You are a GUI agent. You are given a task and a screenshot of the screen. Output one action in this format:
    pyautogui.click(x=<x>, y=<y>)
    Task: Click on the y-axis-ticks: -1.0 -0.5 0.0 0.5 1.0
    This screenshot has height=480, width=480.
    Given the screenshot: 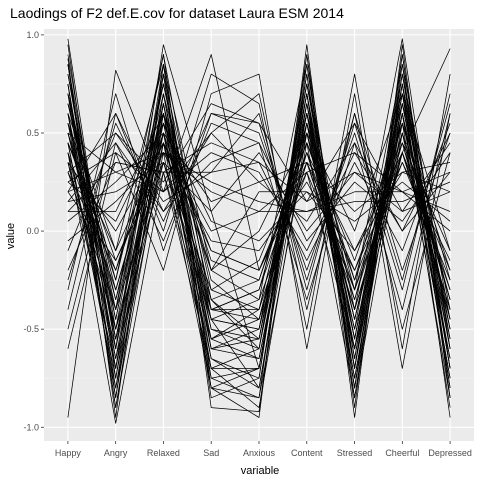 What is the action you would take?
    pyautogui.click(x=33, y=231)
    